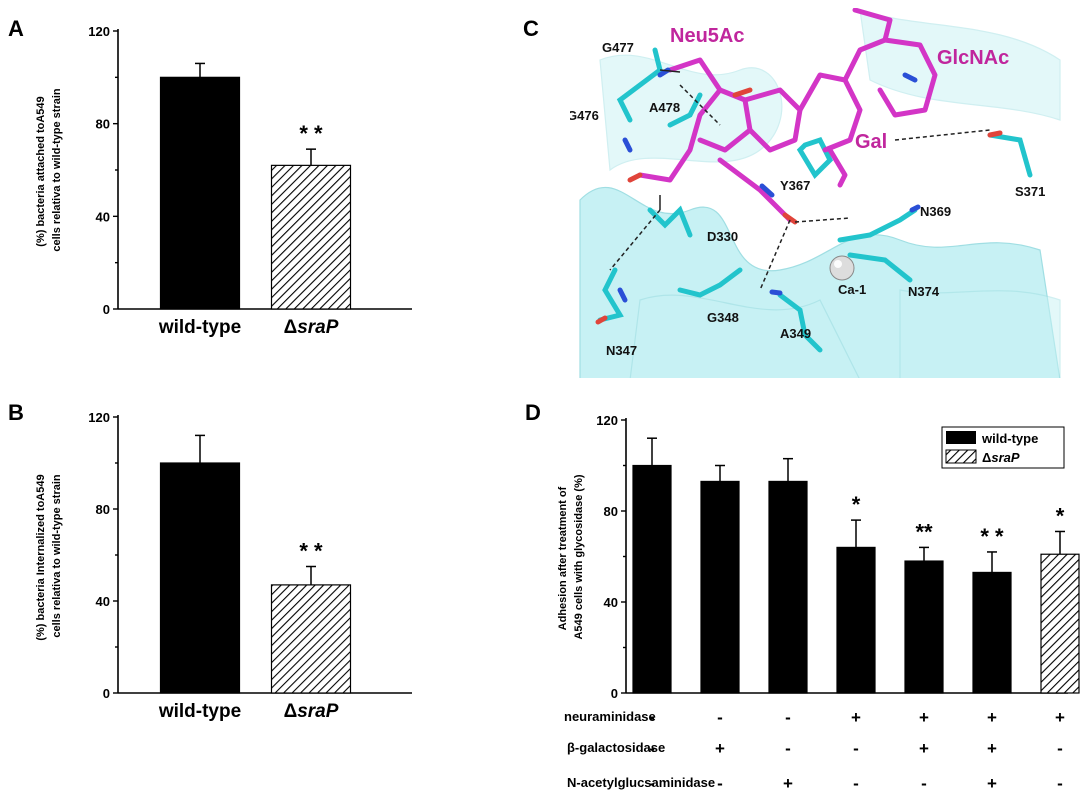  What do you see at coordinates (531, 28) in the screenshot?
I see `panel-letter-c: C` at bounding box center [531, 28].